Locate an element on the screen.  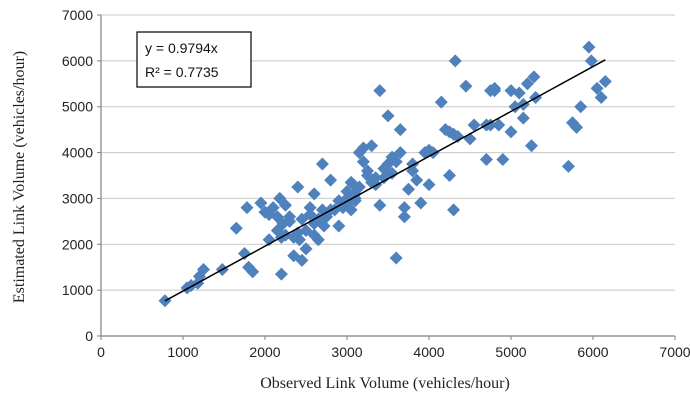
y-tick-label: 3000 is located at coordinates (77, 198).